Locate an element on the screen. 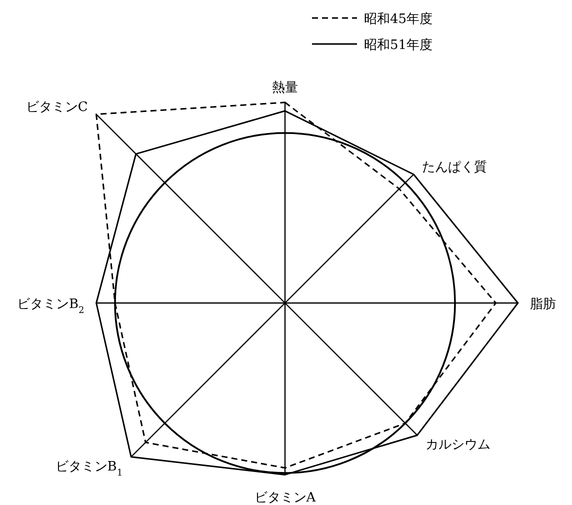 The height and width of the screenshot is (505, 572). spoke-label: カルシウム is located at coordinates (458, 445).